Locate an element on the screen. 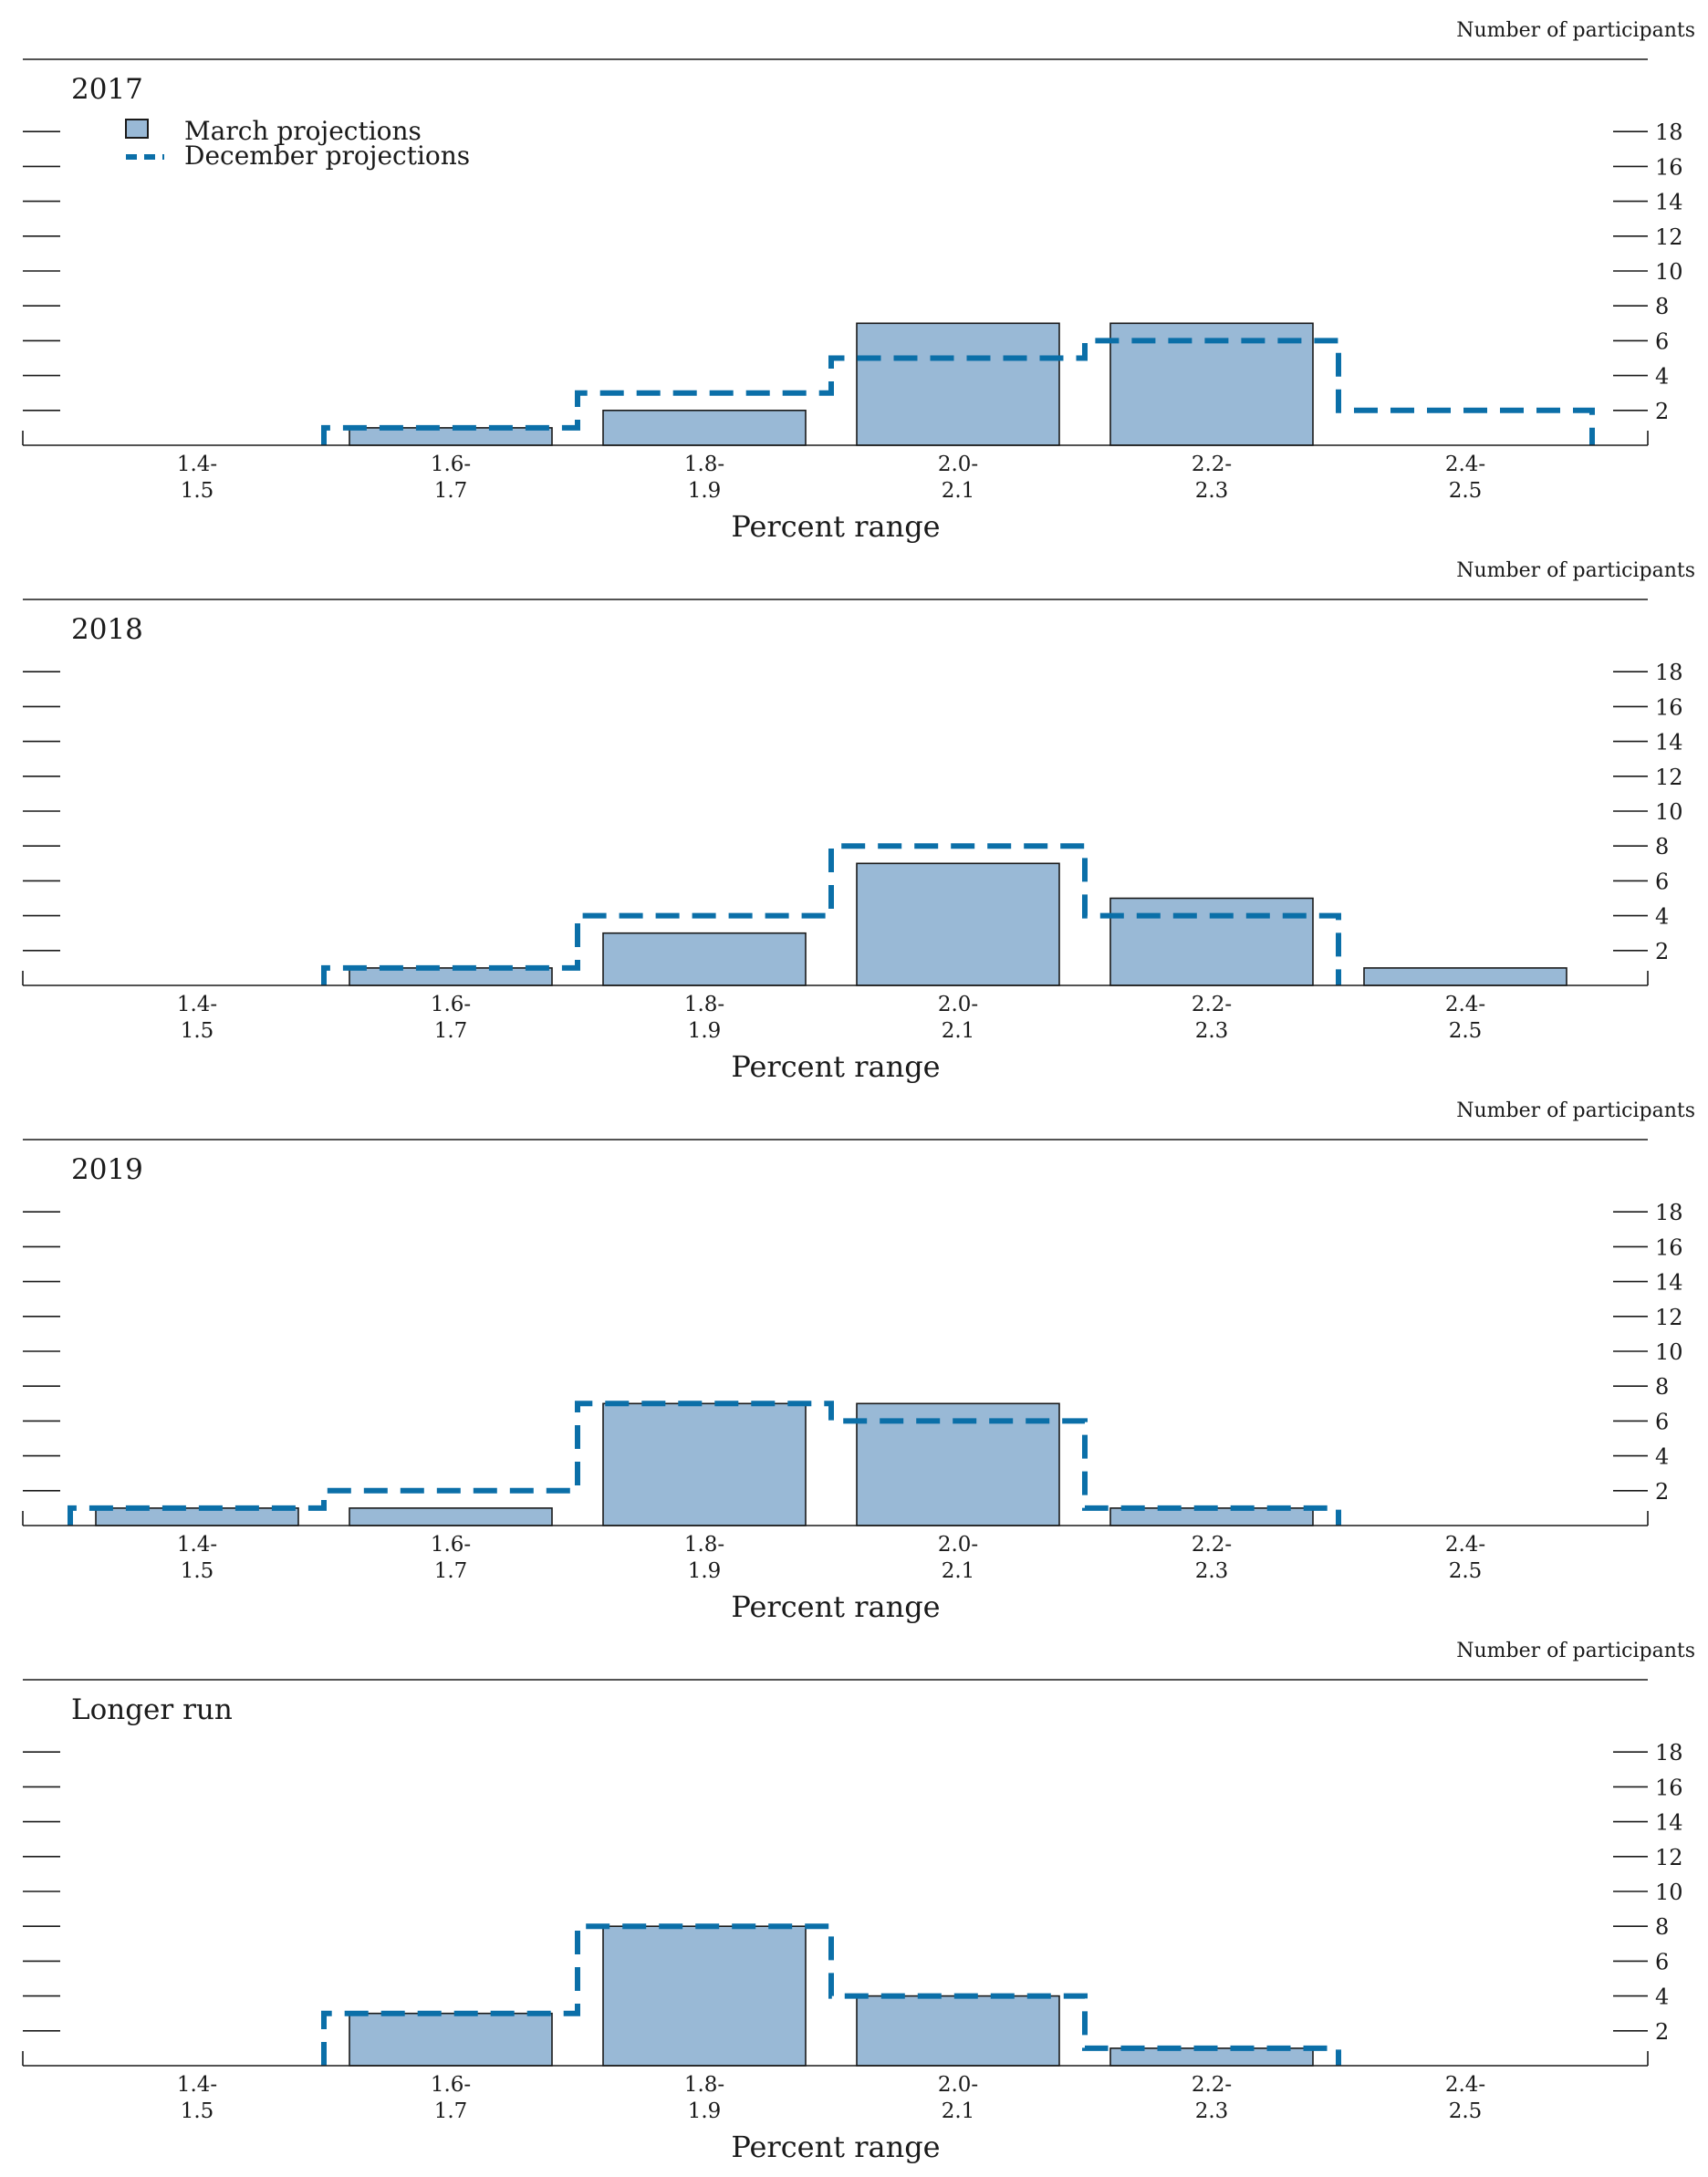  x-tick-label: 1.8- 1.9 is located at coordinates (704, 478).